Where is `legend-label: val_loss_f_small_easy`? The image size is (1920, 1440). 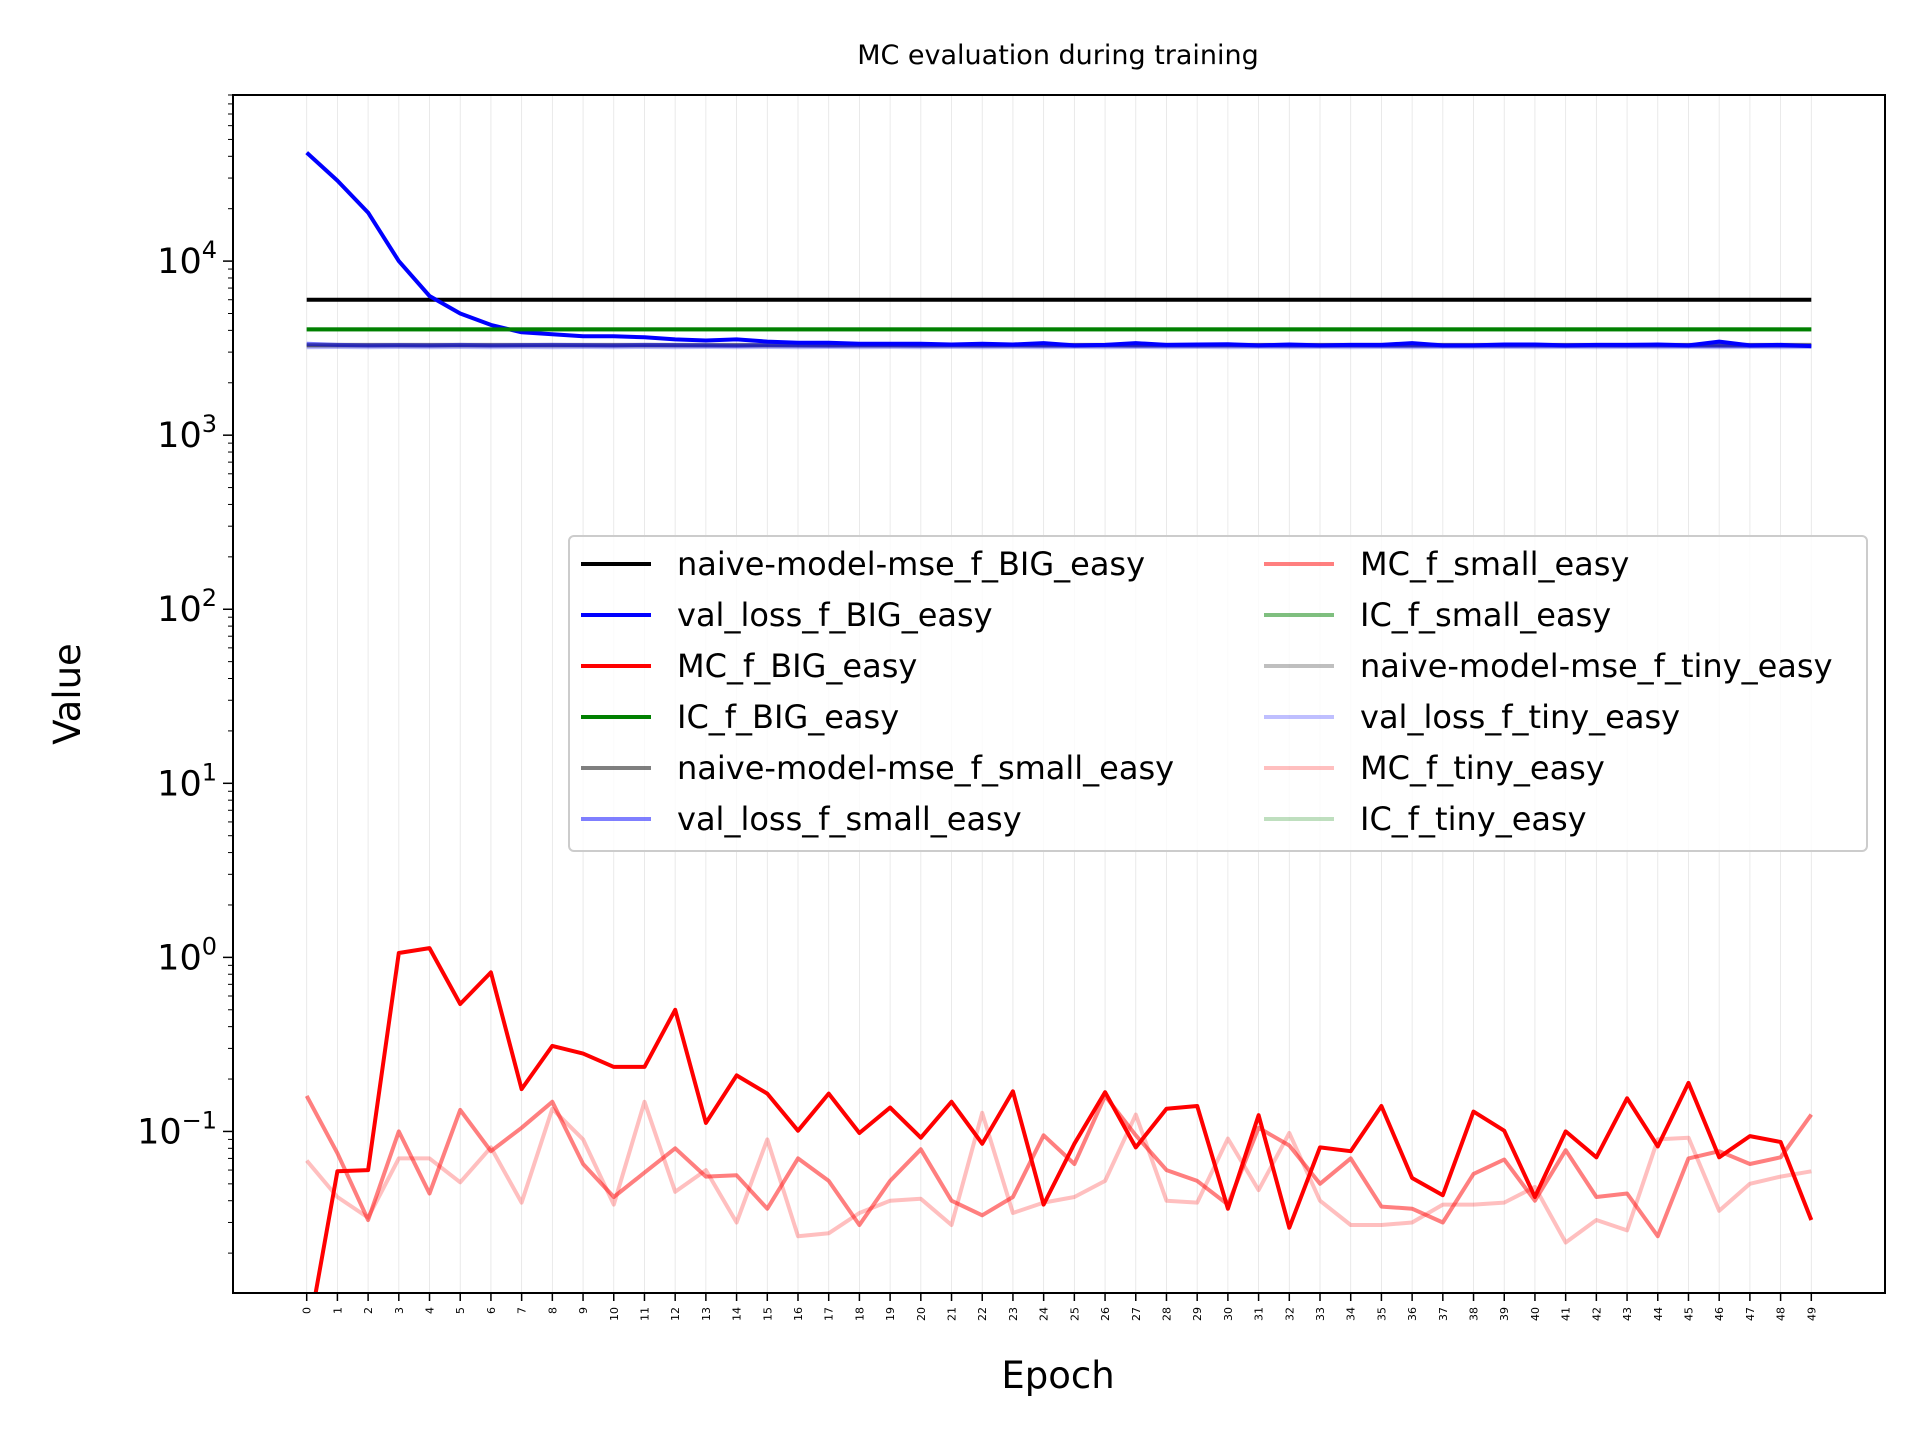
legend-label: val_loss_f_small_easy is located at coordinates (849, 819).